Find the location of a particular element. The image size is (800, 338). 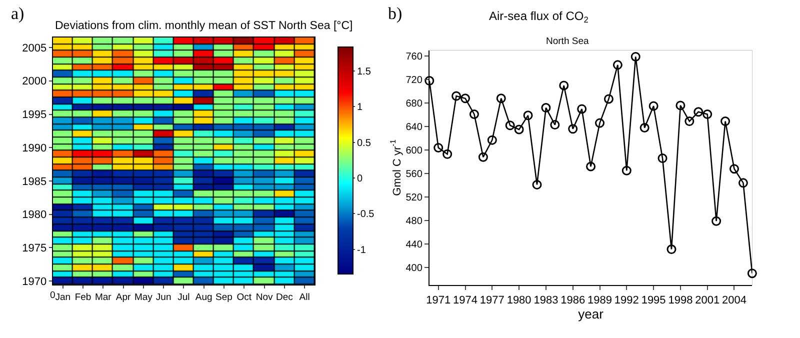

y-tick-label: 1980 is located at coordinates (34, 215).